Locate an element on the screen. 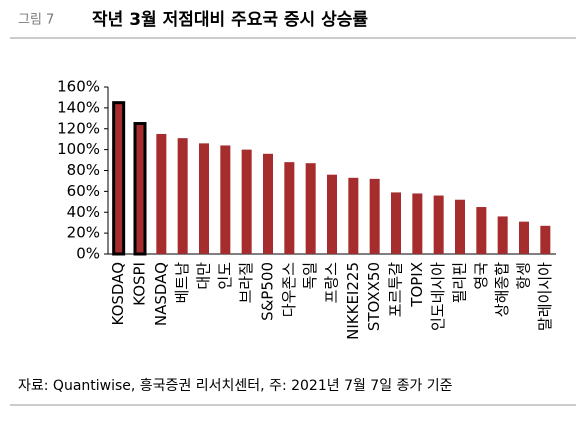  x-tick-label: 대만 is located at coordinates (204, 276).